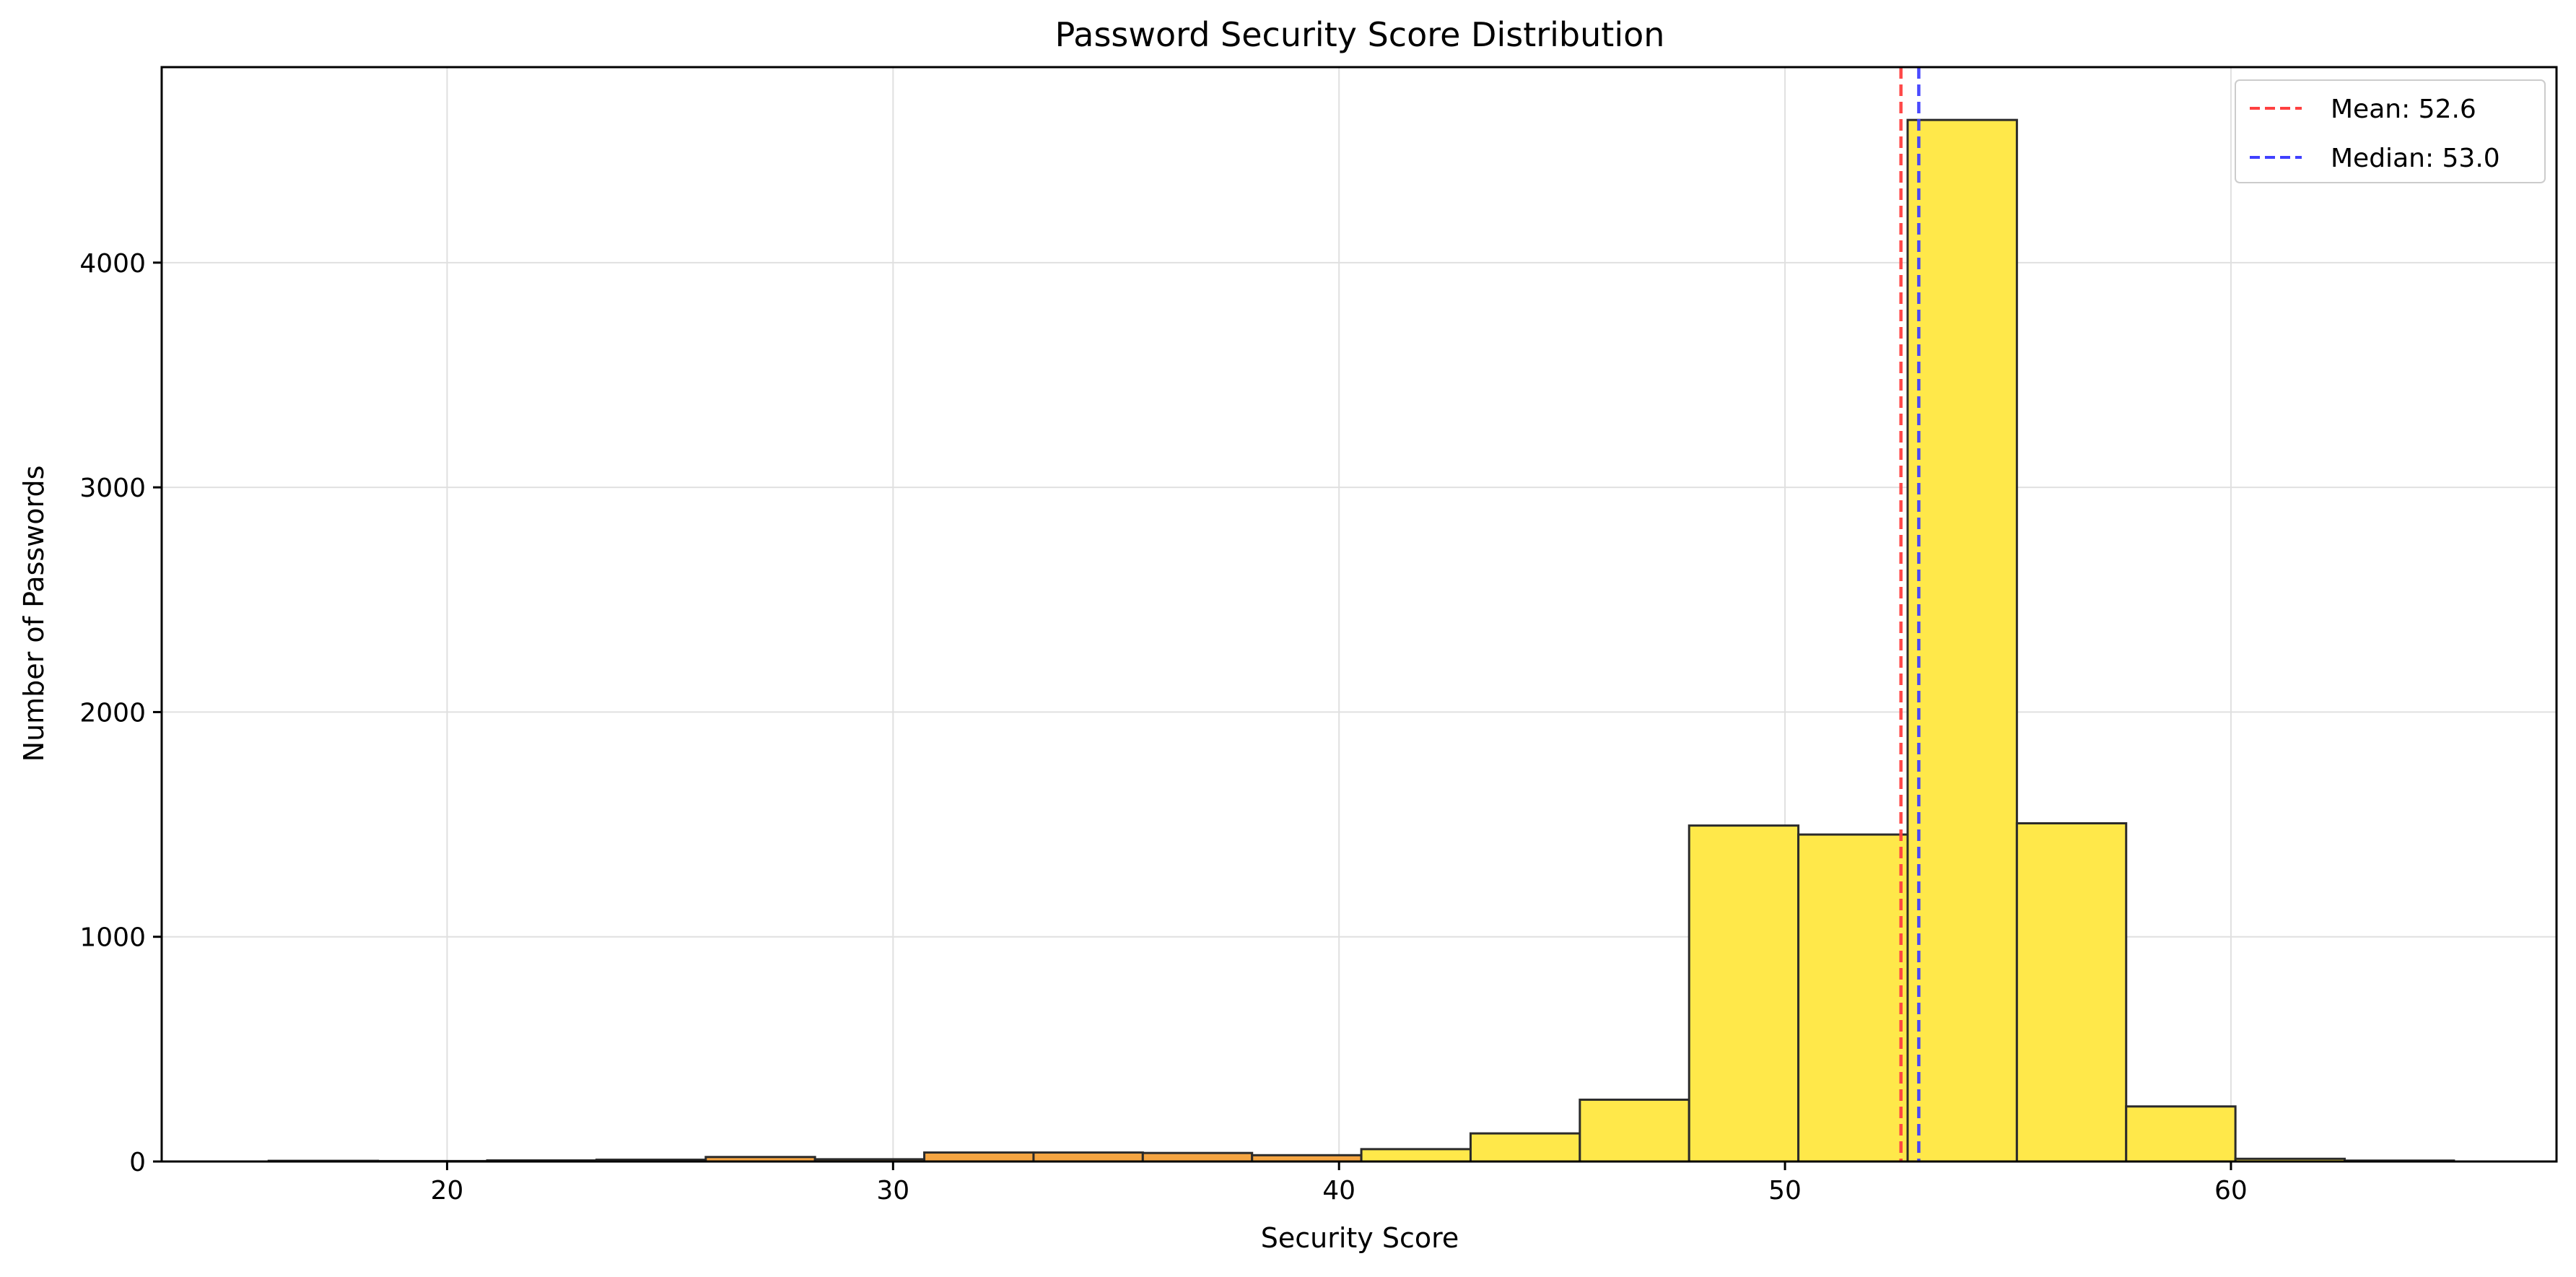 The height and width of the screenshot is (1277, 2576). Describe the element at coordinates (1338, 1191) in the screenshot. I see `x-tick-label: 40` at that location.